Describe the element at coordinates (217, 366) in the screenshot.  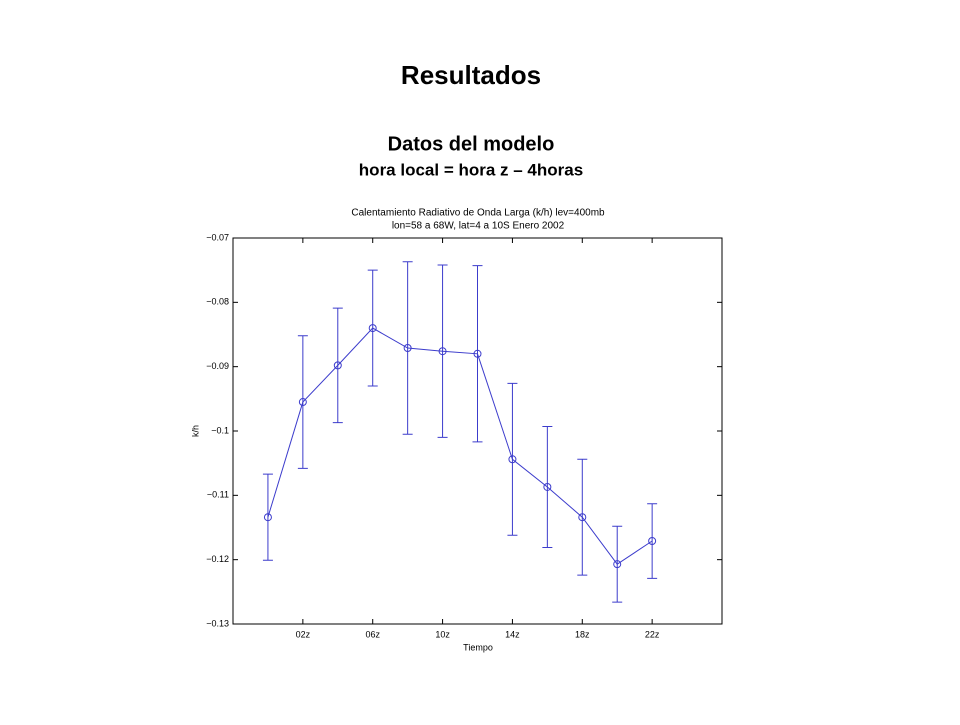
I see `y-tick-label: −0.09` at that location.